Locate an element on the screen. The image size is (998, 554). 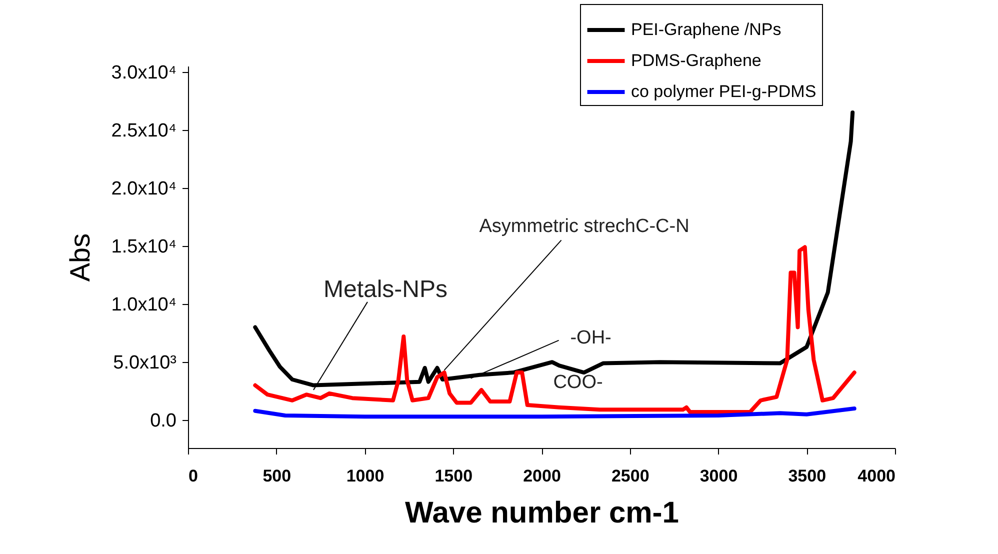
y-tick-label: 5.0x10³ is located at coordinates (144, 363).